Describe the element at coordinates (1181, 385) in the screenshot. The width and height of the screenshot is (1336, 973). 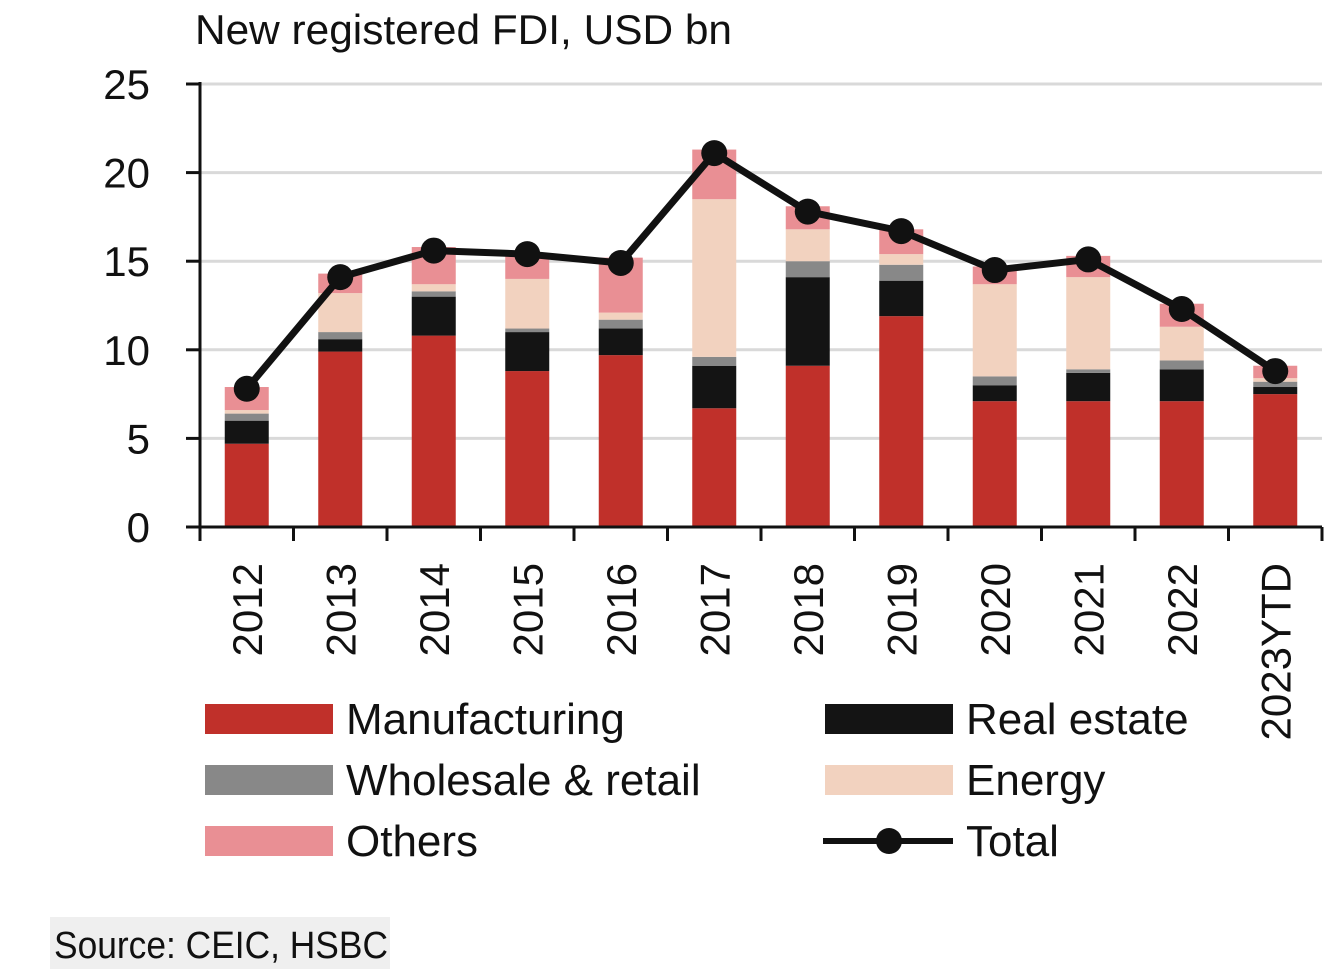
I see `bar-real-estate-2022` at that location.